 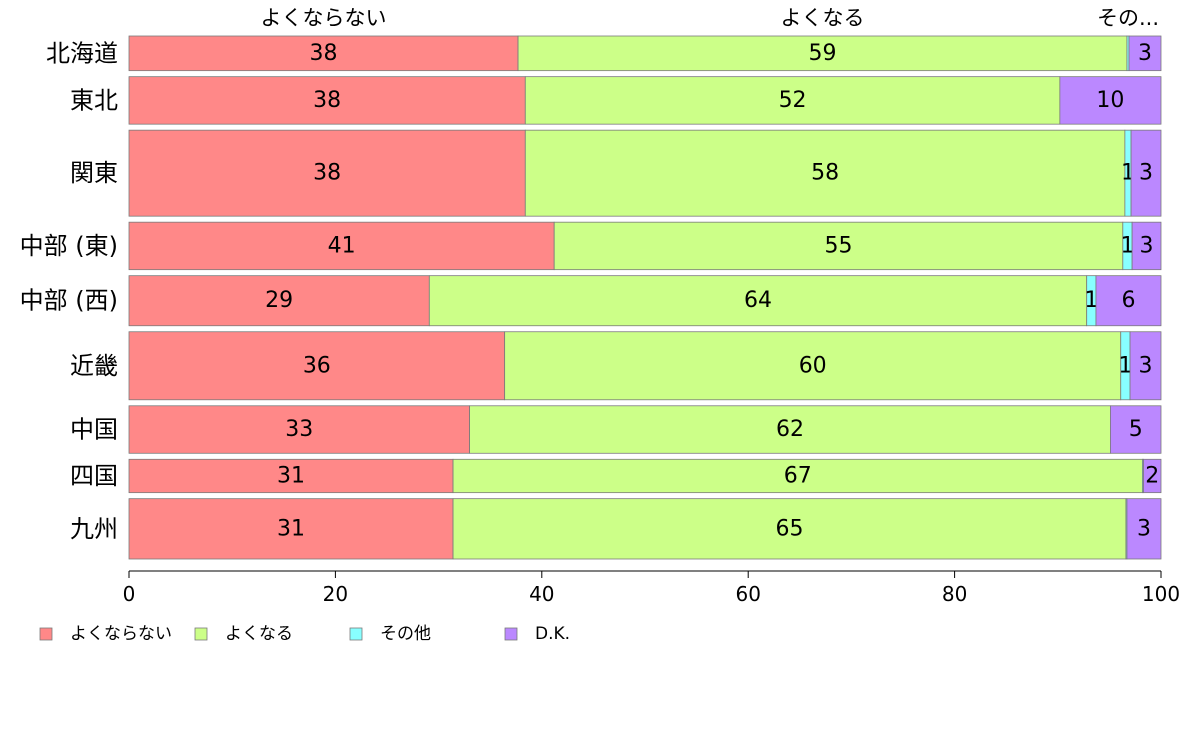 I want to click on data-label: 52, so click(x=793, y=100).